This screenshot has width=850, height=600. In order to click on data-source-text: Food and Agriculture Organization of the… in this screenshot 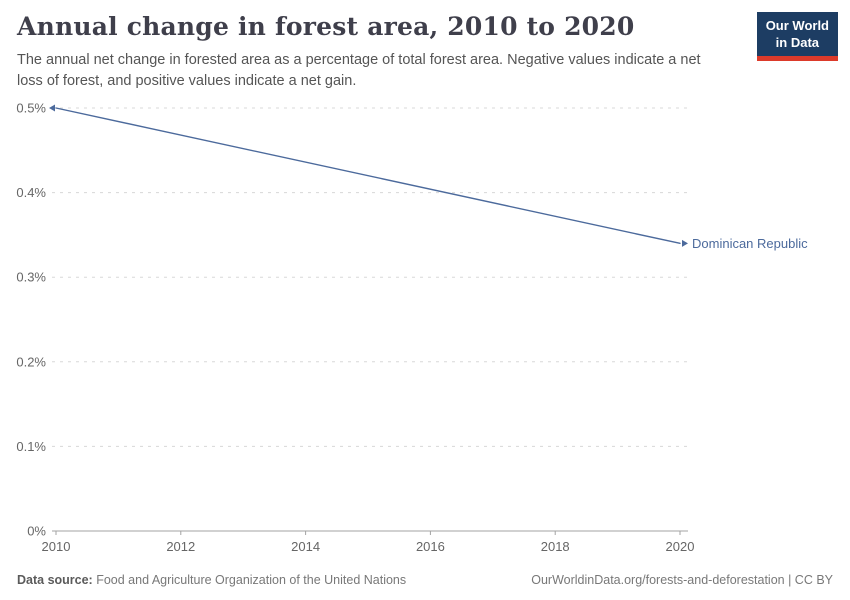, I will do `click(251, 580)`.